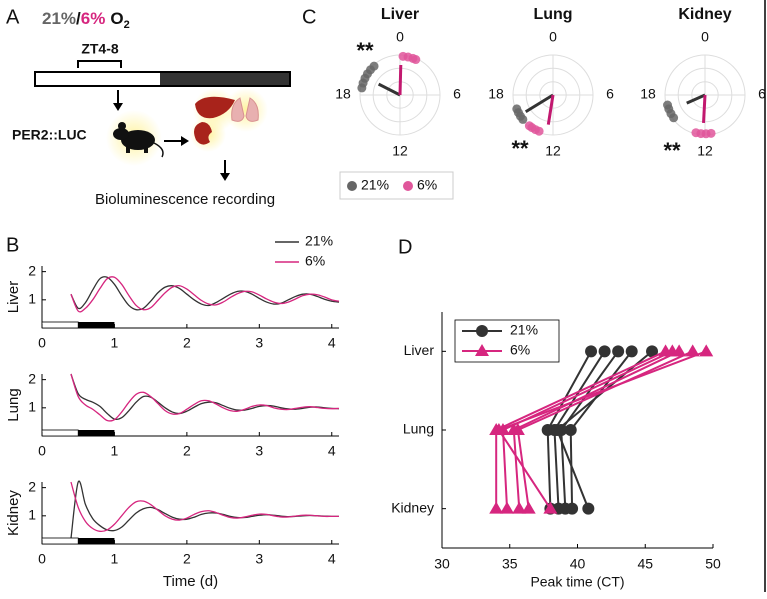  Describe the element at coordinates (405, 247) in the screenshot. I see `panel-label: D` at that location.